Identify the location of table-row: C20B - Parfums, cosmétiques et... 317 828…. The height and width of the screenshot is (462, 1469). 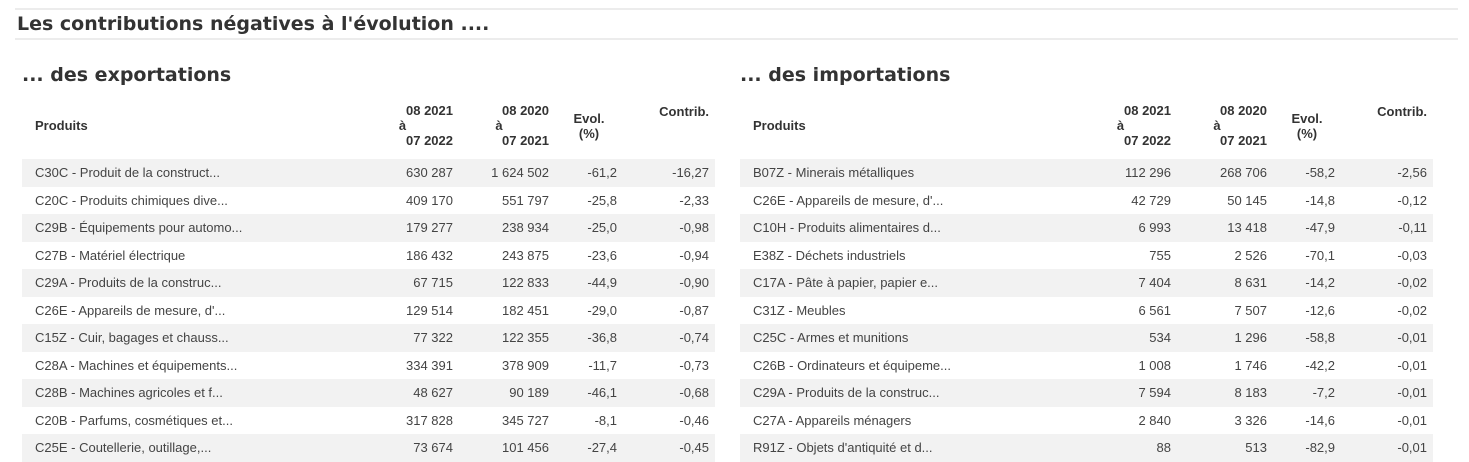
(368, 421).